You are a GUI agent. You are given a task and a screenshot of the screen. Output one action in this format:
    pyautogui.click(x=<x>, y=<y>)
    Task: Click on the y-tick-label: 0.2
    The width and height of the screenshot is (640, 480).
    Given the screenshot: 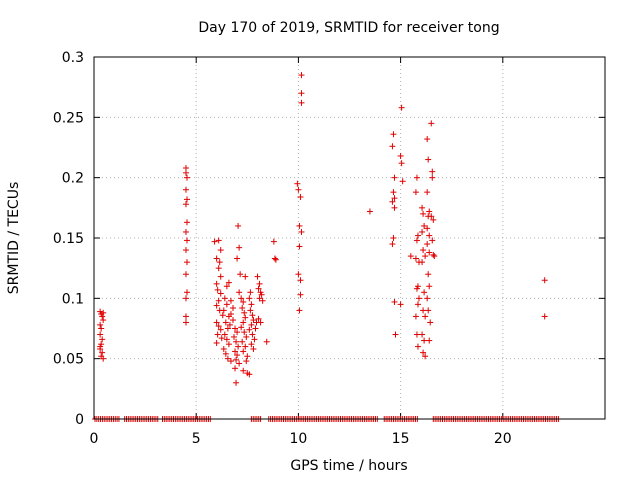 What is the action you would take?
    pyautogui.click(x=73, y=179)
    